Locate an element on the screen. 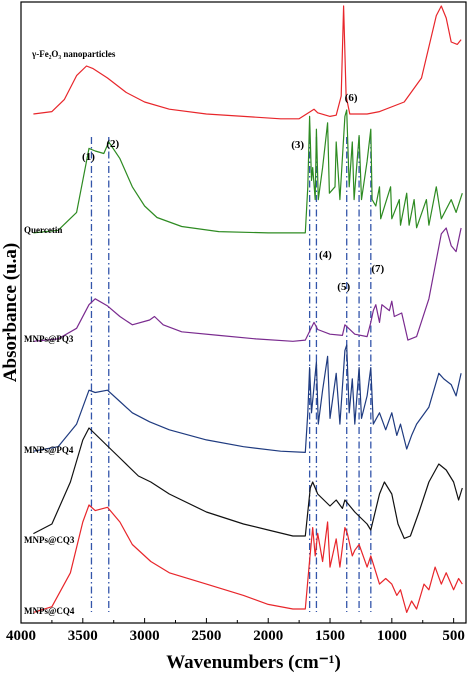 The height and width of the screenshot is (682, 474). x-tick-label: 2500 is located at coordinates (206, 636).